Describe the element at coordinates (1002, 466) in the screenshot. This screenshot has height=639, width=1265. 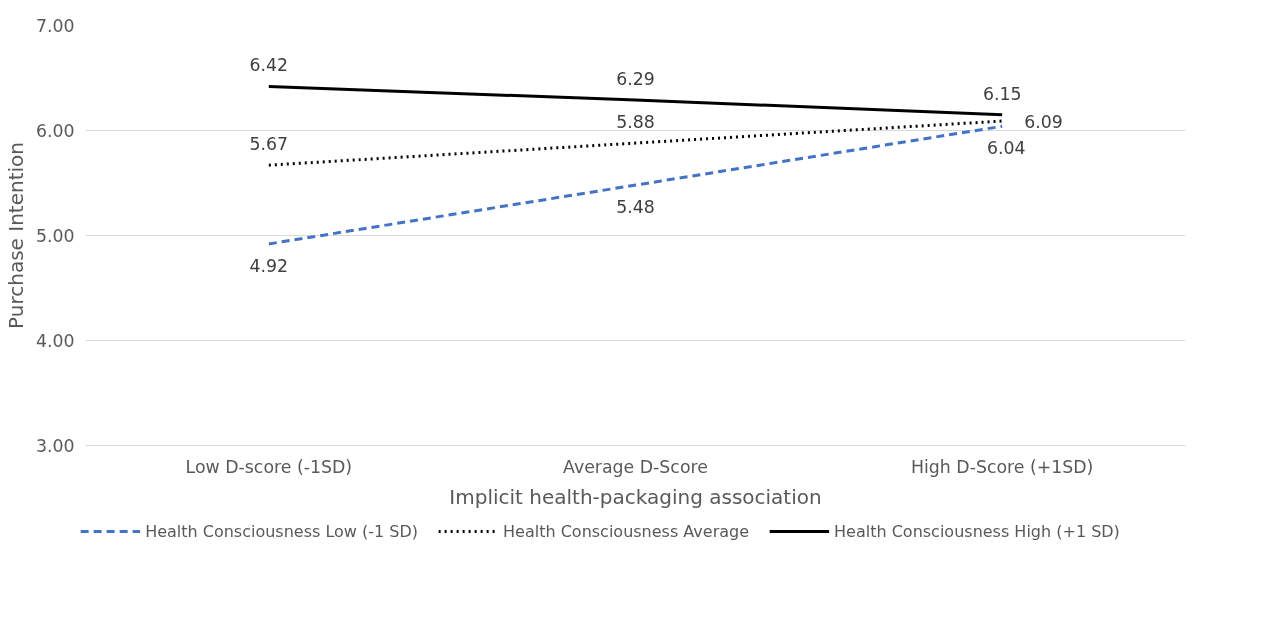
I see `x-tick-label: High D-Score (+1SD)` at that location.